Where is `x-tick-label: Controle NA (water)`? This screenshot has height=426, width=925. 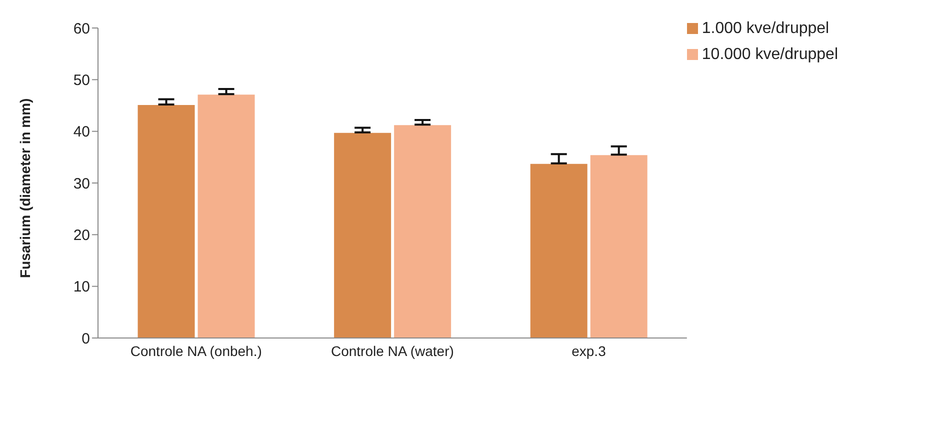
x-tick-label: Controle NA (water) is located at coordinates (392, 350).